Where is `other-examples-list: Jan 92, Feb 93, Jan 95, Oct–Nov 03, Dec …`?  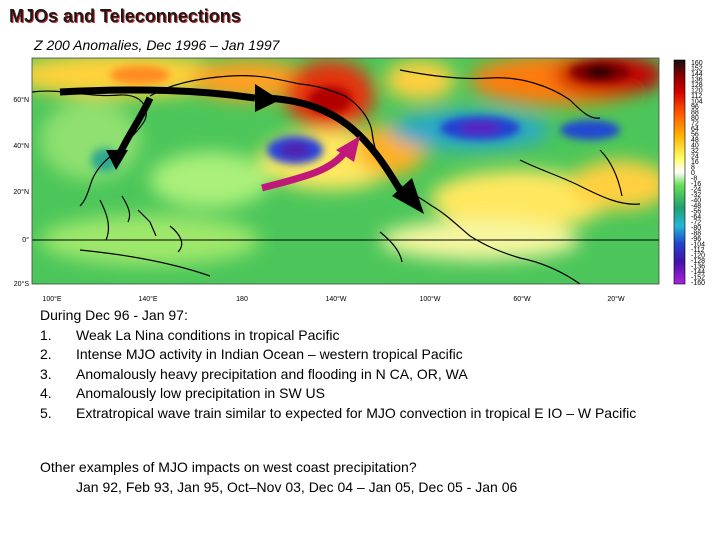
other-examples-list: Jan 92, Feb 93, Jan 95, Oct–Nov 03, Dec … is located at coordinates (297, 486).